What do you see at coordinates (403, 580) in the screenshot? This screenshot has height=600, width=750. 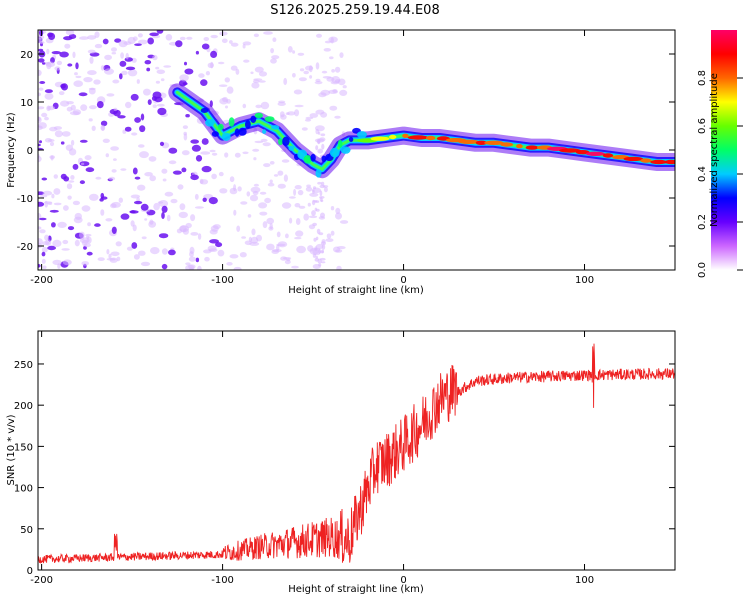 I see `x-tick-label: 0` at bounding box center [403, 580].